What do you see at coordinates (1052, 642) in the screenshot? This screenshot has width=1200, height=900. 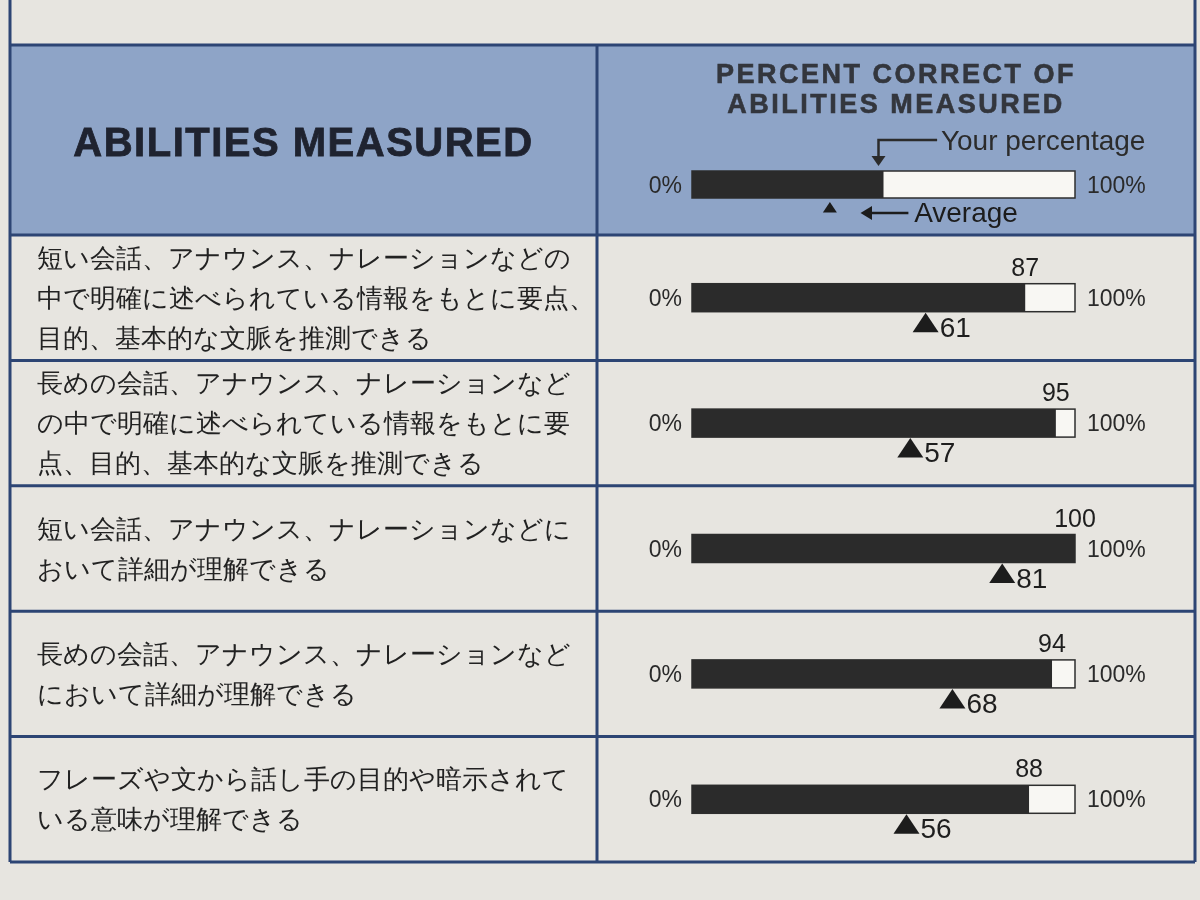 I see `data-label: 94` at bounding box center [1052, 642].